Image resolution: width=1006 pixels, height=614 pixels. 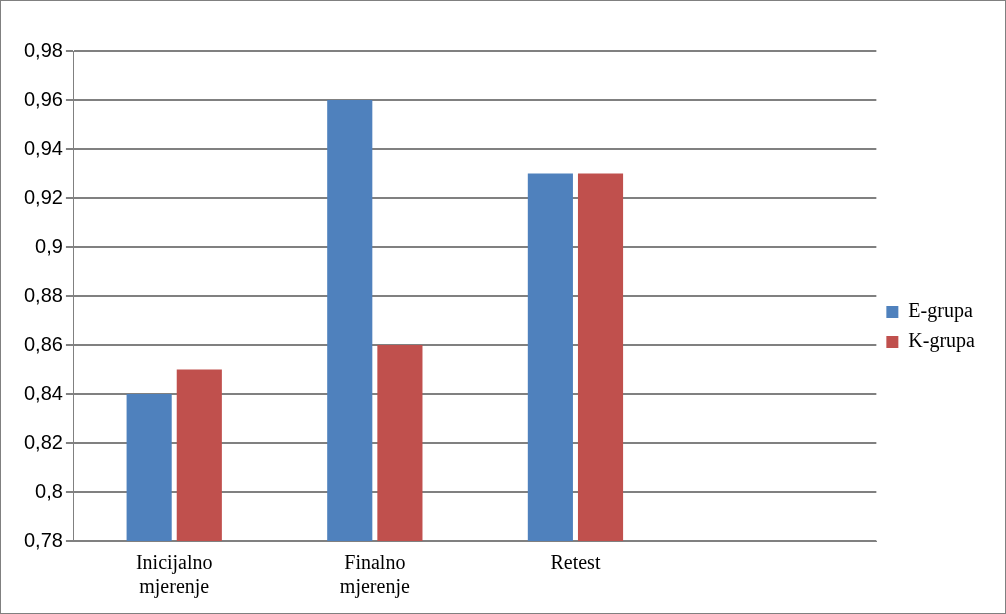 What do you see at coordinates (49, 490) in the screenshot?
I see `y-tick-label: 0,8` at bounding box center [49, 490].